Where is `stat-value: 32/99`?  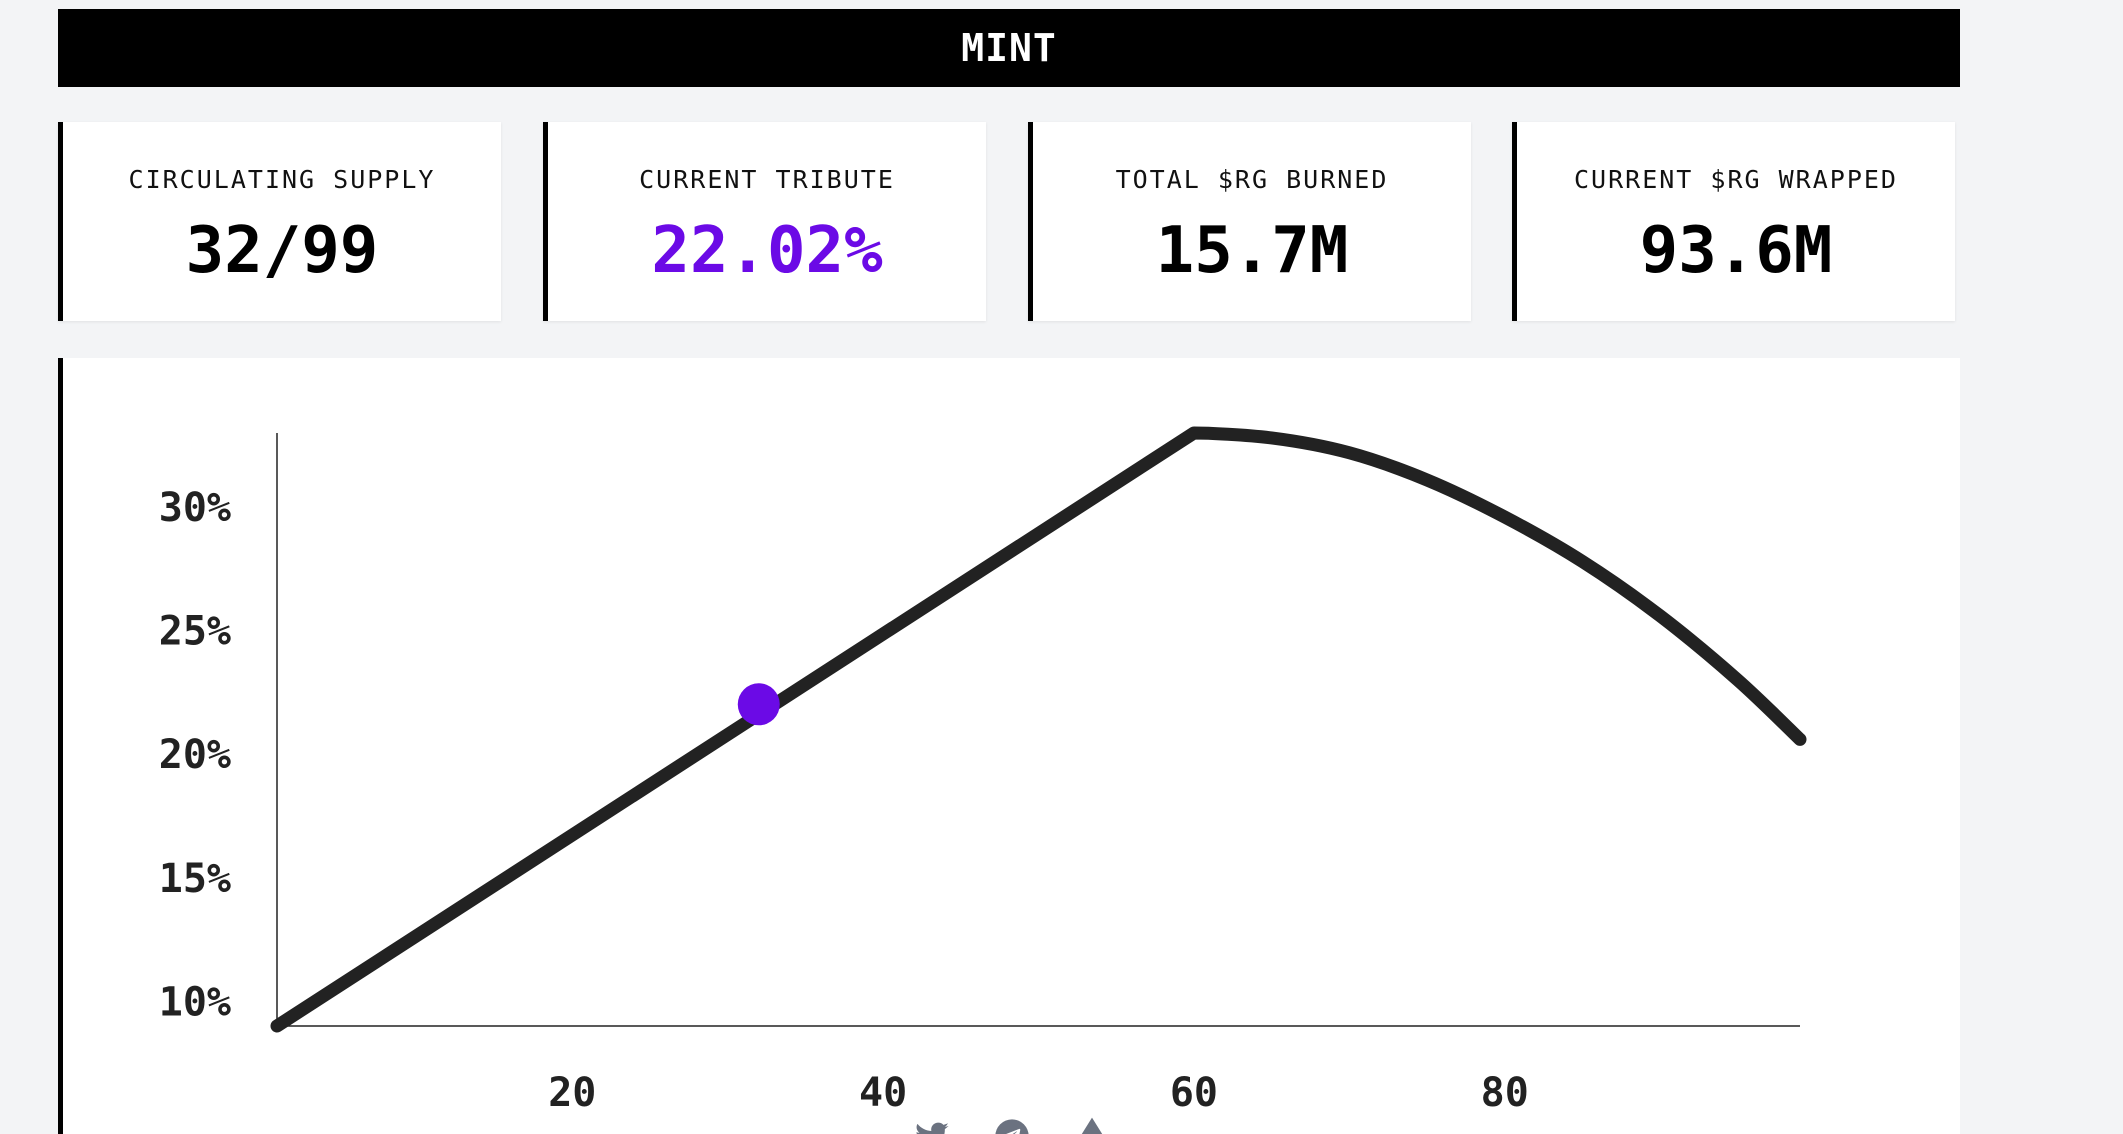
stat-value: 32/99 is located at coordinates (282, 251).